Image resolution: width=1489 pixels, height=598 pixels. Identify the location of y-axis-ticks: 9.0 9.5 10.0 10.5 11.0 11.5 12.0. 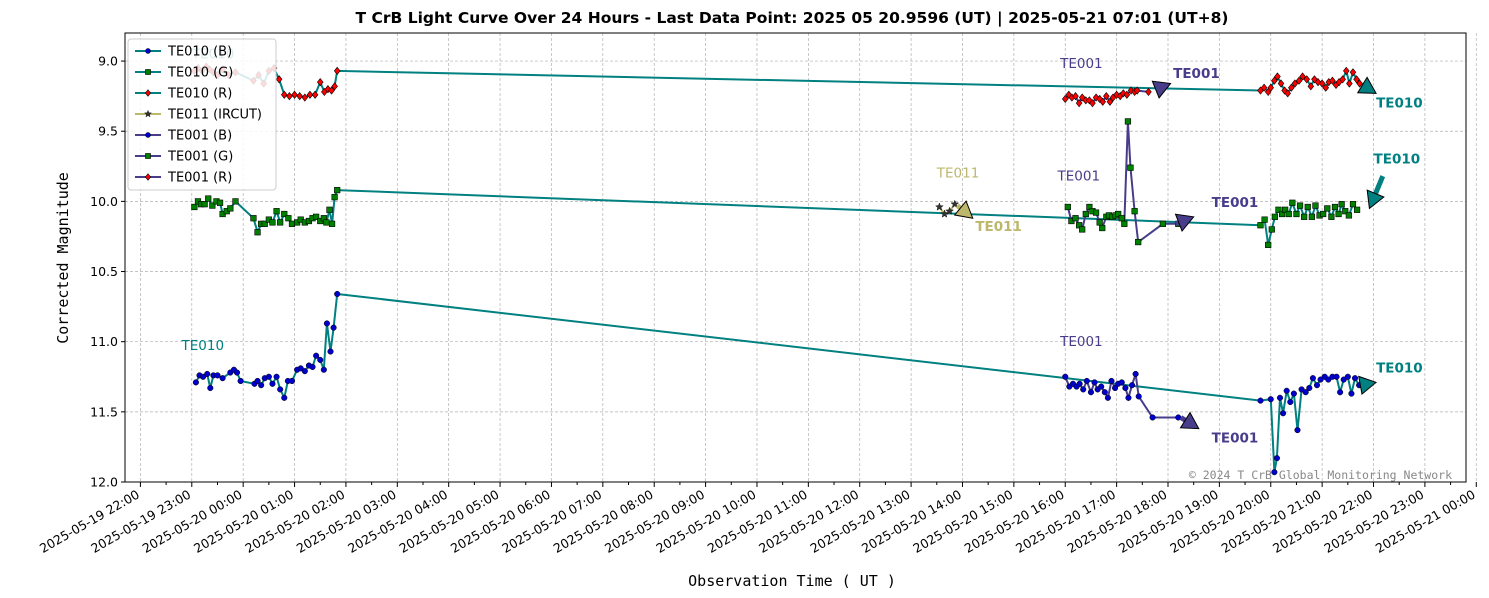
(107, 272).